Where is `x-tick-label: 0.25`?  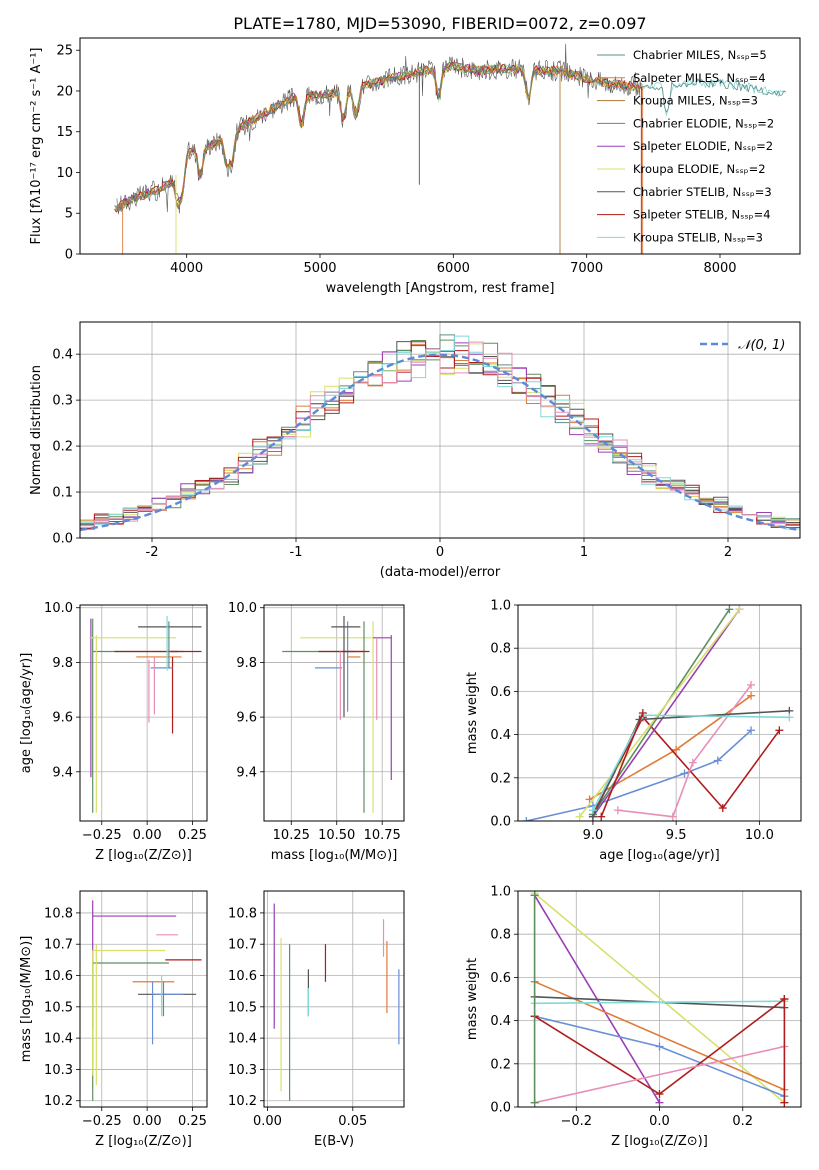 x-tick-label: 0.25 is located at coordinates (192, 835).